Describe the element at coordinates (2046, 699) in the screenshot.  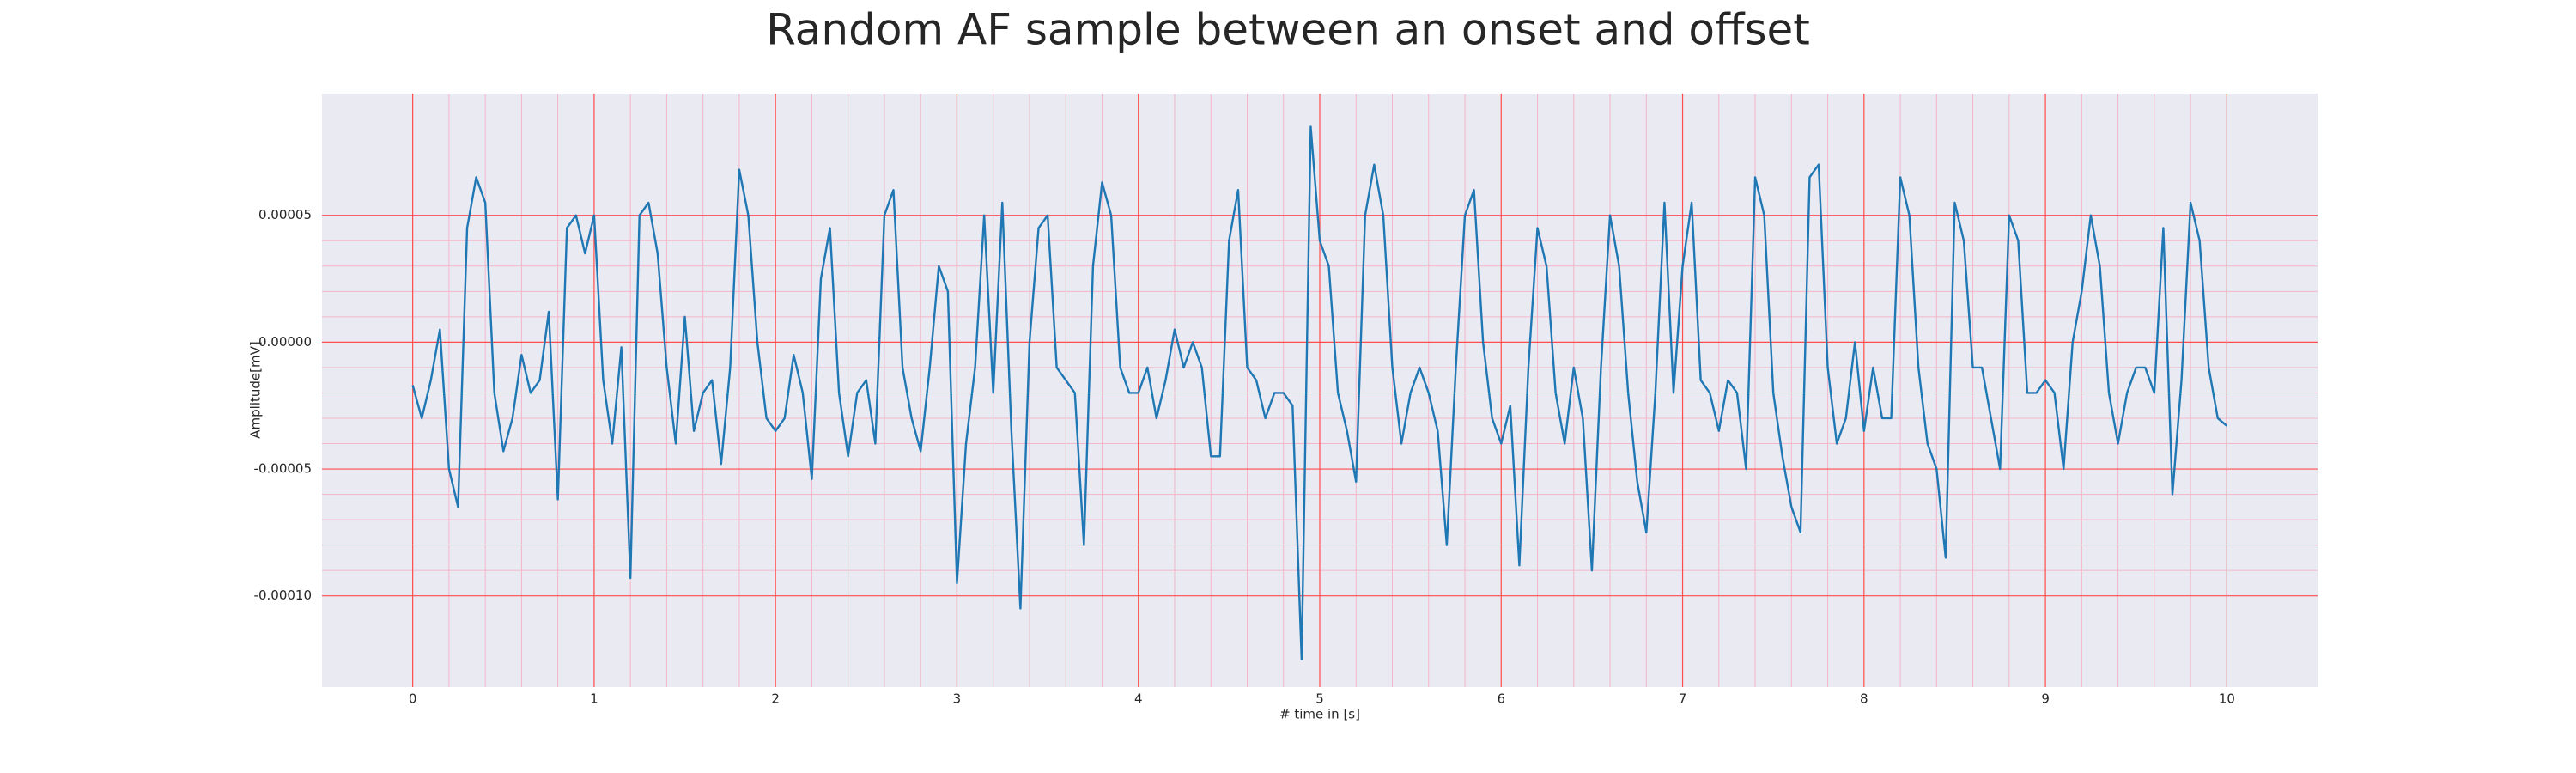
I see `x-tick-label: 9` at that location.